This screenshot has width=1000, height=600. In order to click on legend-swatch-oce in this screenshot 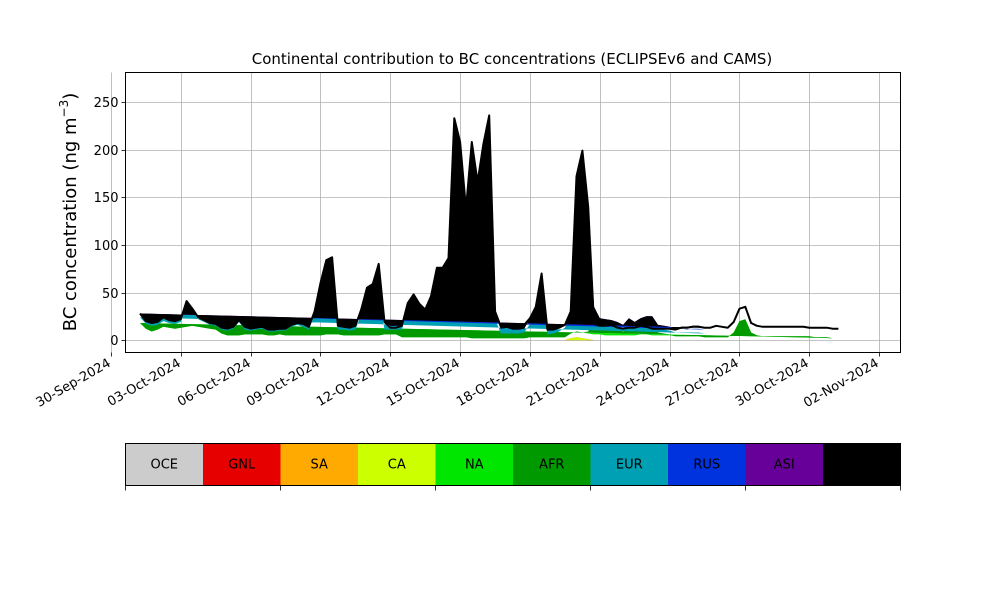, I will do `click(164, 464)`.